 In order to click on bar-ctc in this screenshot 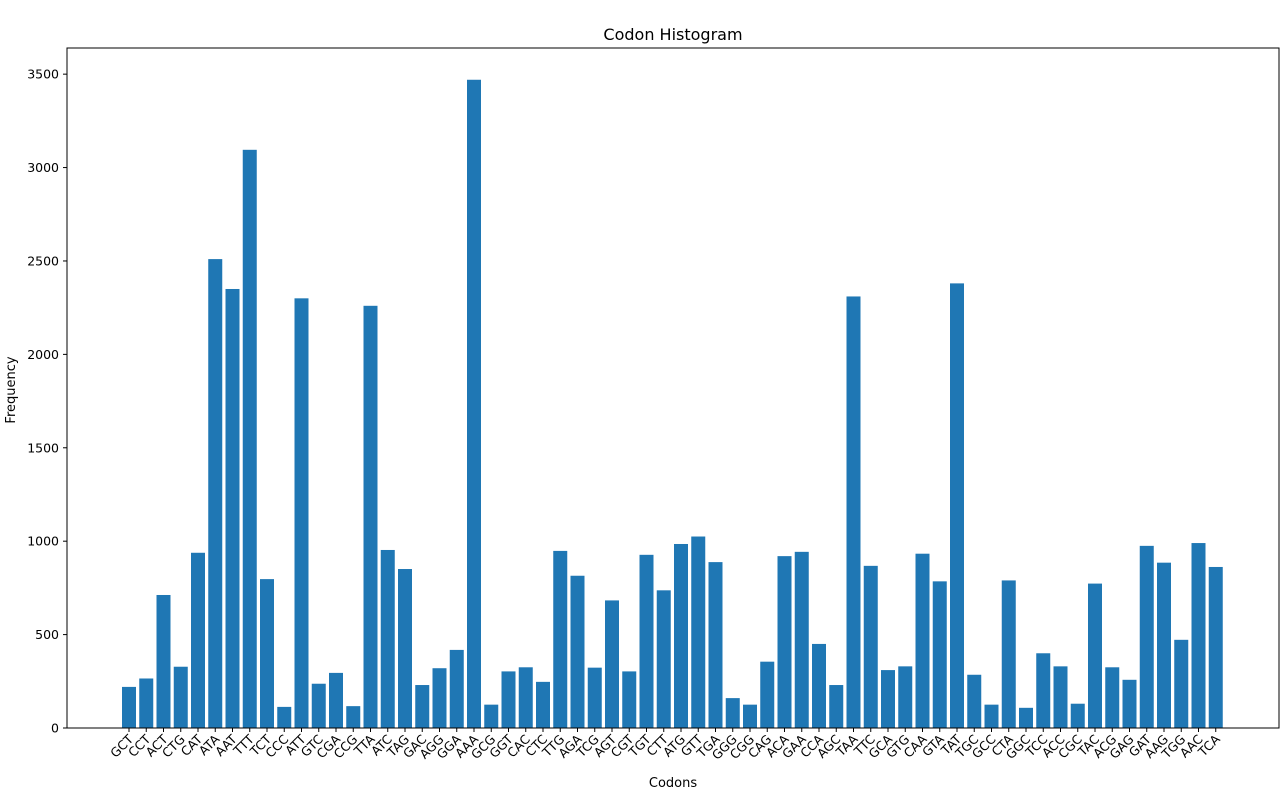, I will do `click(543, 704)`.